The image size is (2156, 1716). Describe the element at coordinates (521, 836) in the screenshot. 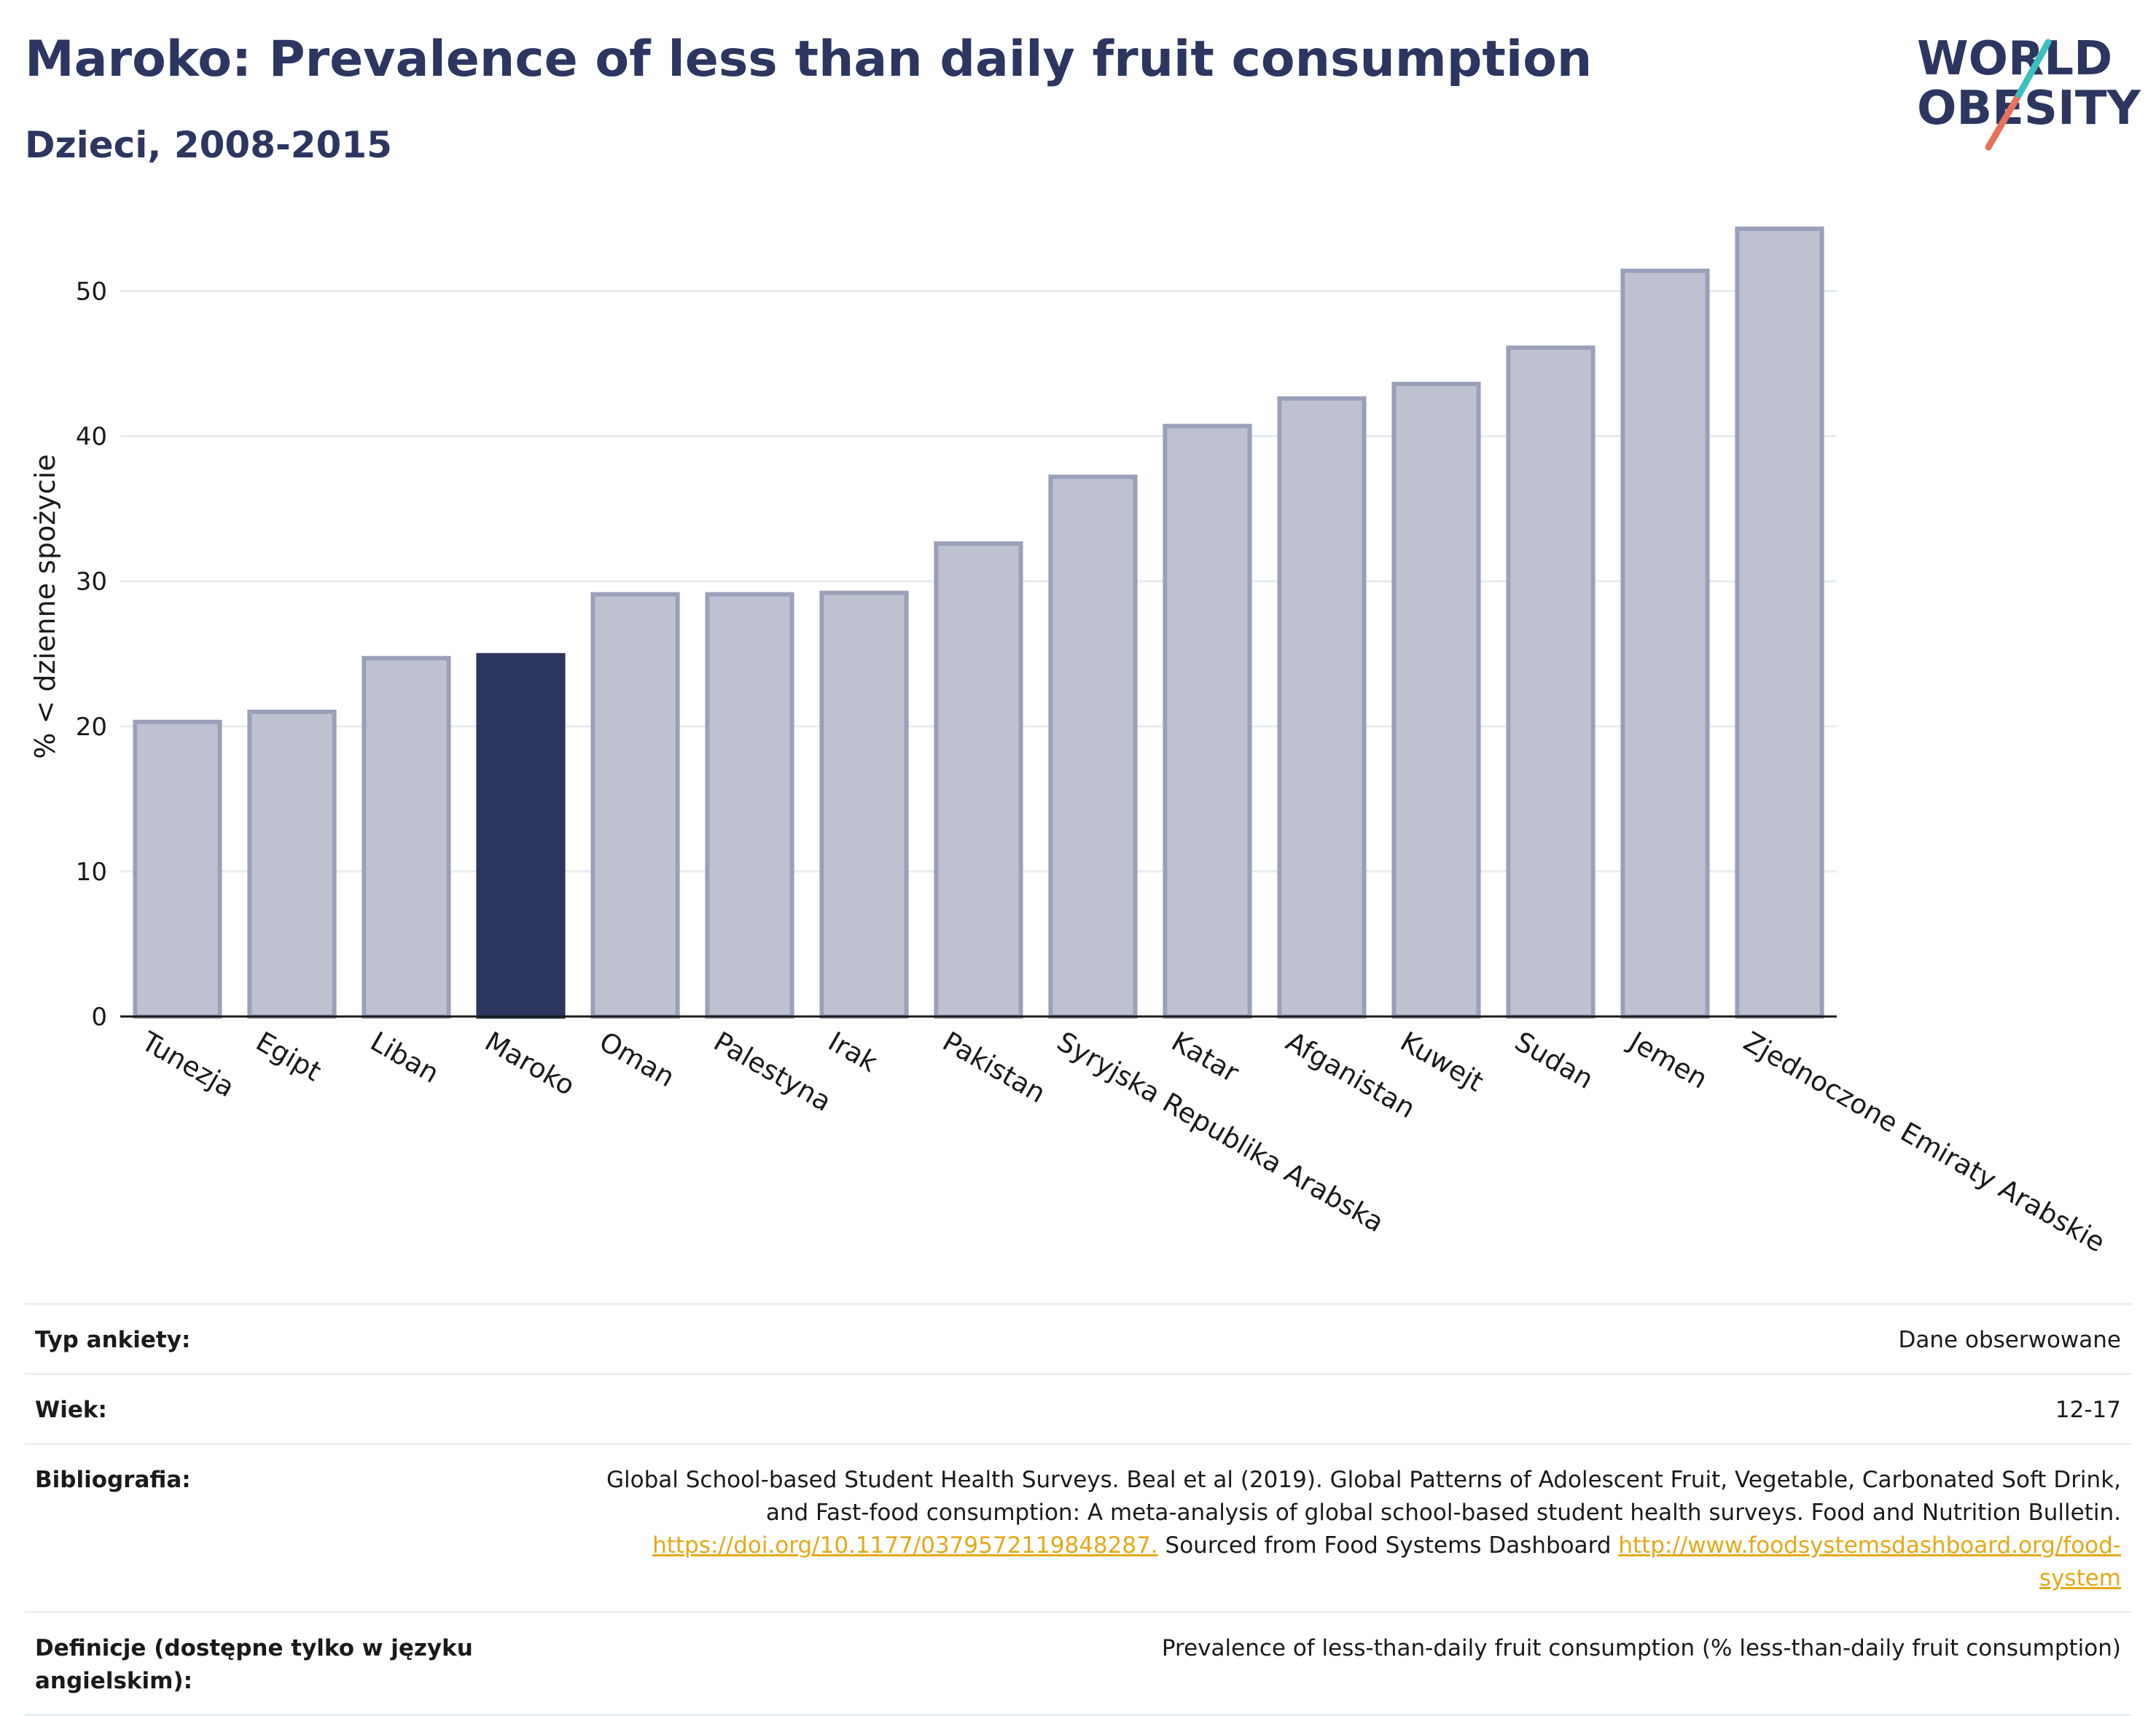

I see `bar-maroko` at that location.